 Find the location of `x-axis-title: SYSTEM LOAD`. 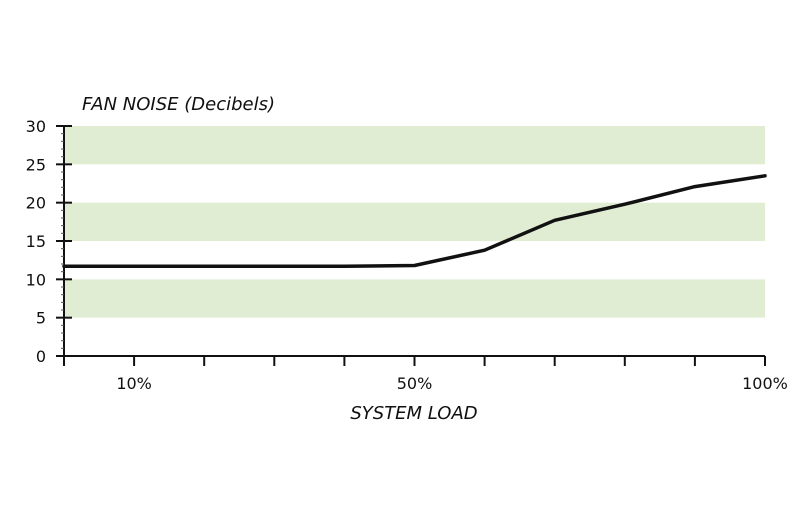

x-axis-title: SYSTEM LOAD is located at coordinates (413, 413).